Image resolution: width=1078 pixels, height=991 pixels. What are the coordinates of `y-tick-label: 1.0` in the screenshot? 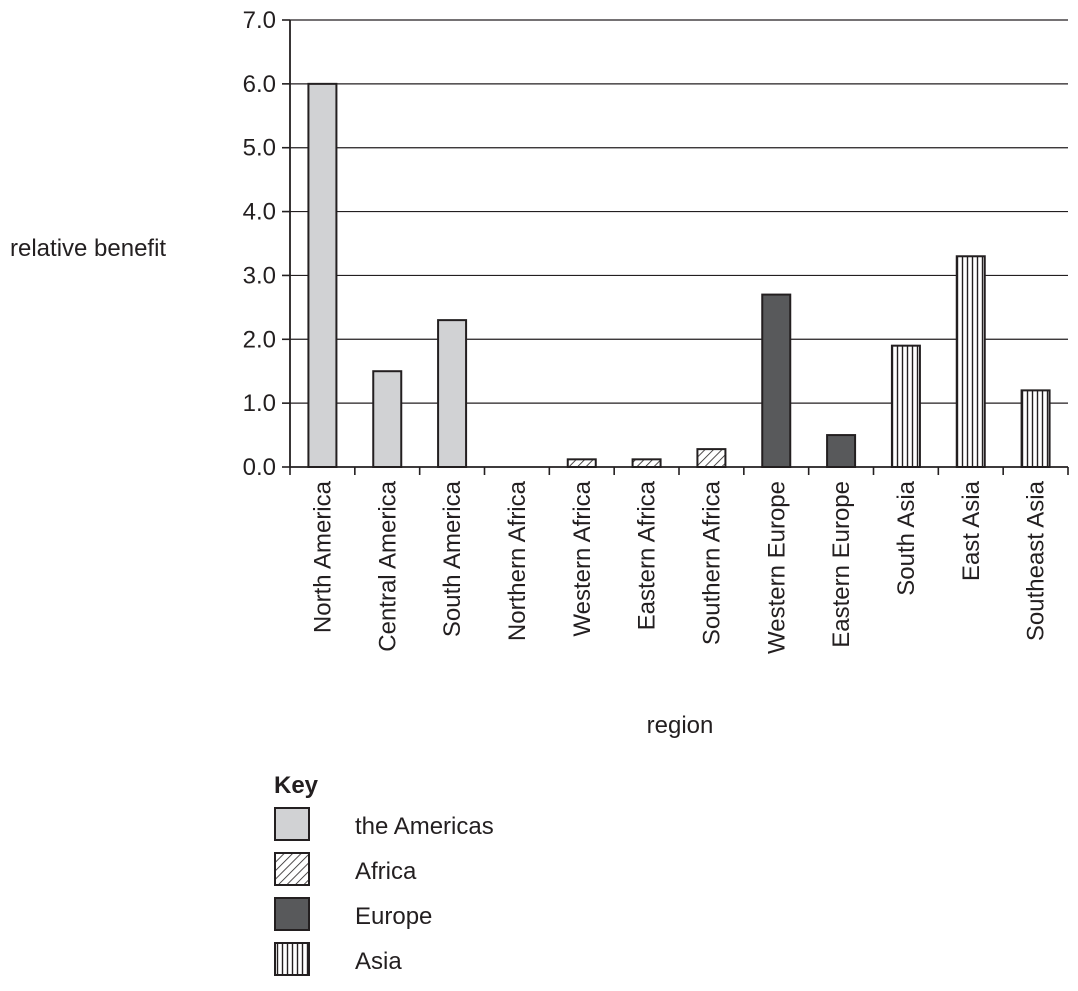 It's located at (259, 403).